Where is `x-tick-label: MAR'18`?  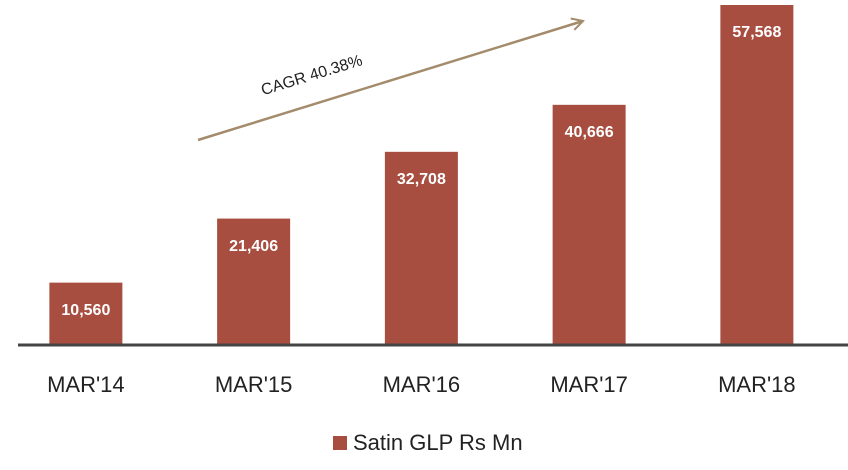 x-tick-label: MAR'18 is located at coordinates (757, 384).